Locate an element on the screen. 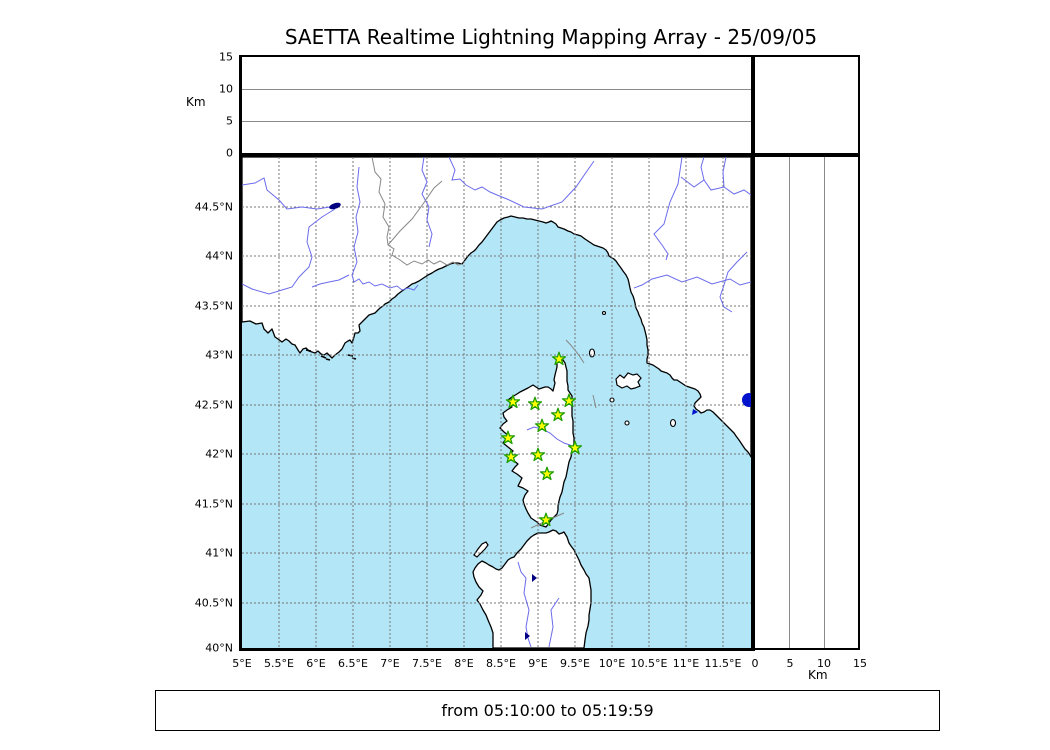 The width and height of the screenshot is (1050, 750). axis-tick-label: 42.5°N is located at coordinates (213, 405).